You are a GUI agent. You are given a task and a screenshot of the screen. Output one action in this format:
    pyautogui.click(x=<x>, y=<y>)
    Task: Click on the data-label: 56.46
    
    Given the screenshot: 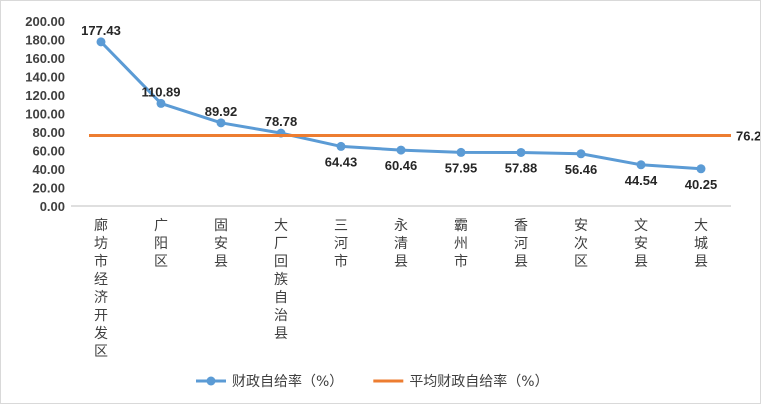 What is the action you would take?
    pyautogui.click(x=581, y=169)
    